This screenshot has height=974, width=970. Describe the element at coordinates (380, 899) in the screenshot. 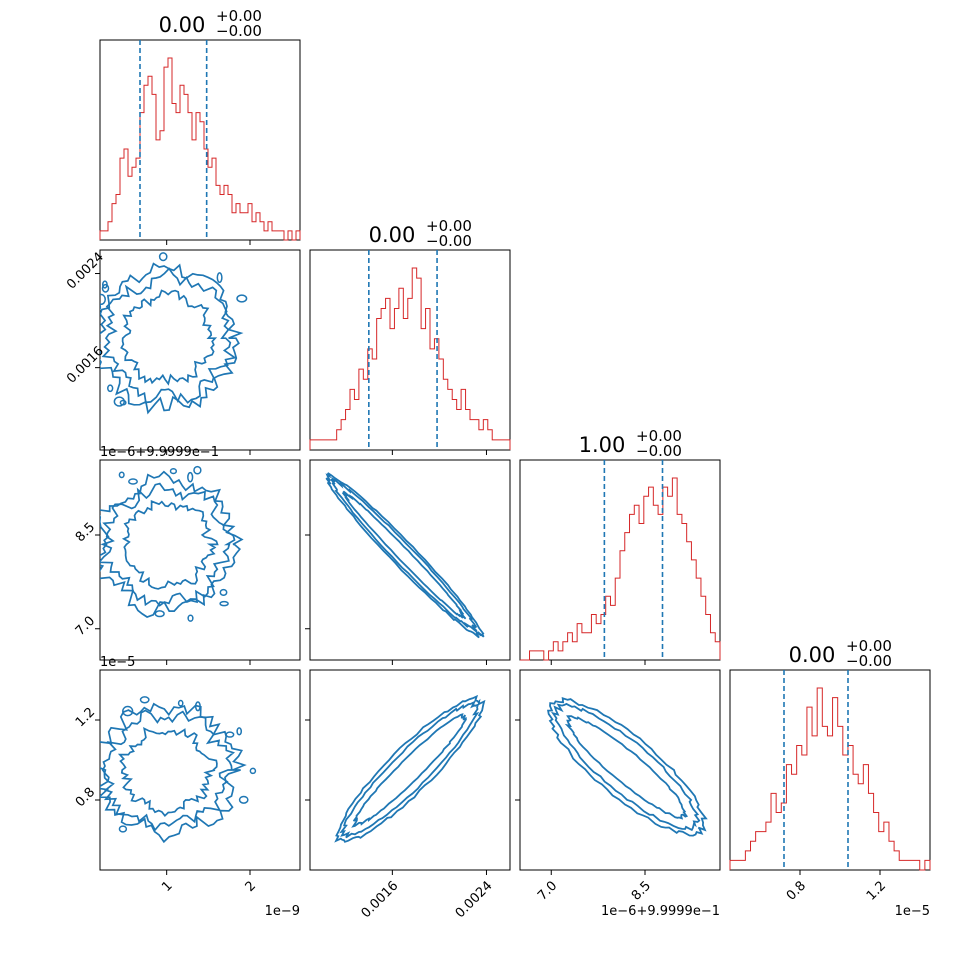

I see `xtick-label-1-0: 0.0016` at that location.